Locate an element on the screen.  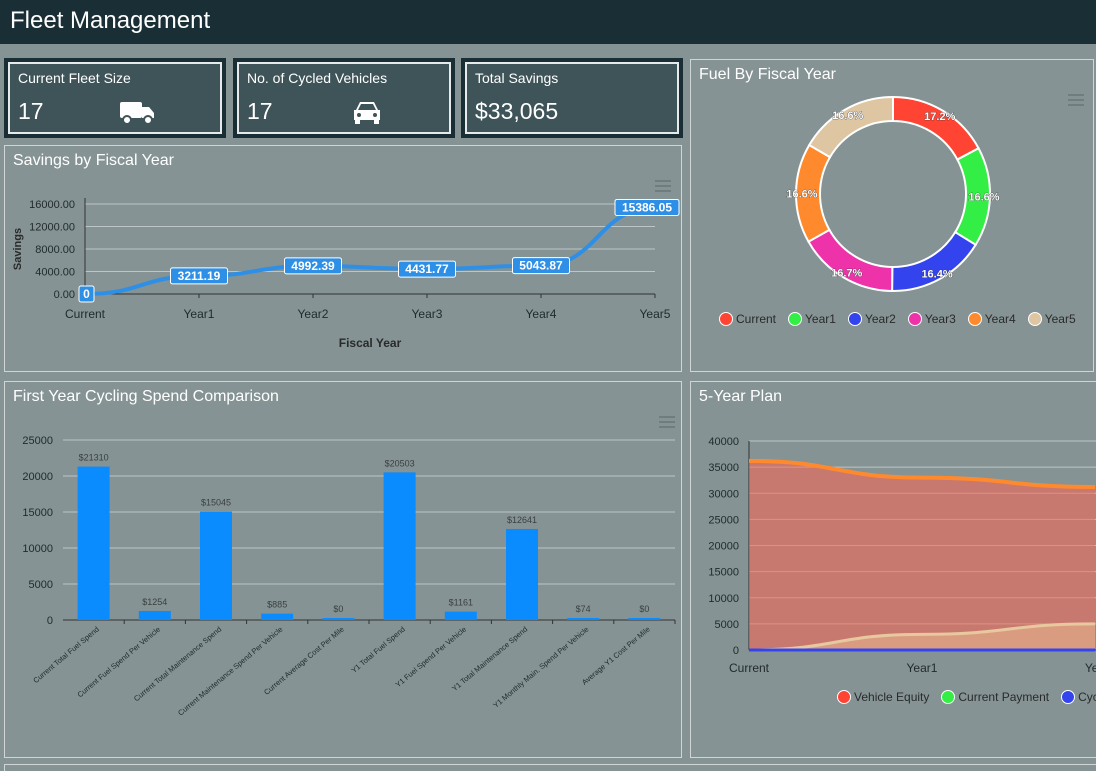
data-label-text: 5043.87 is located at coordinates (541, 266).